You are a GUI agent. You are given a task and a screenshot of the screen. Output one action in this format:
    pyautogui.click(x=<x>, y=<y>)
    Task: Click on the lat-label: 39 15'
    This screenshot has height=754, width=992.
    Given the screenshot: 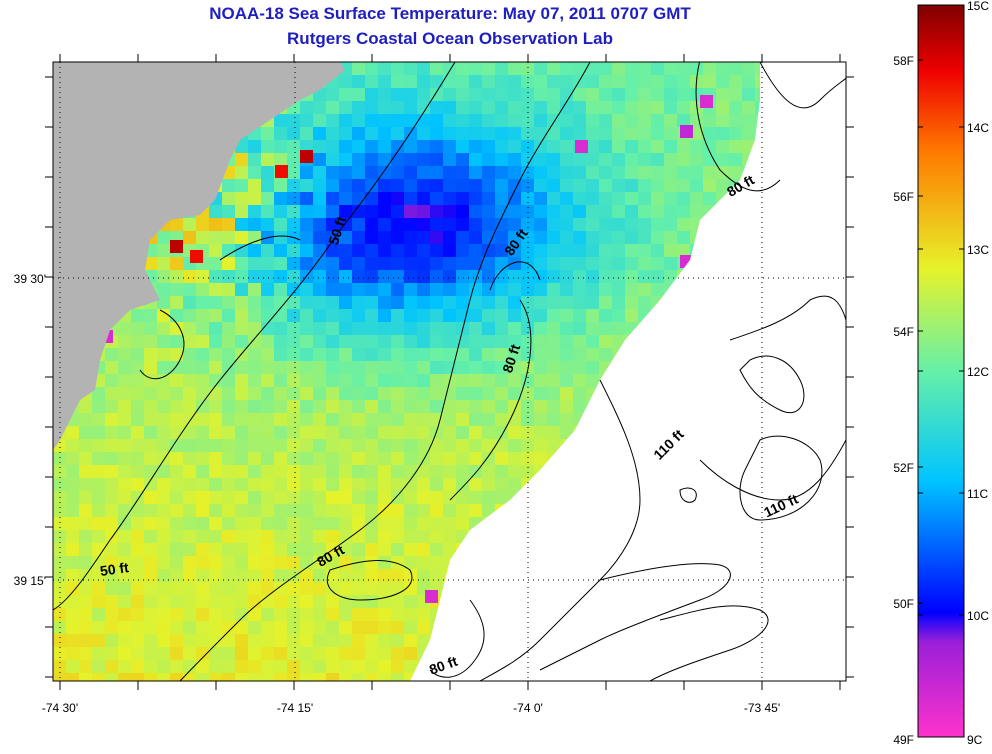 What is the action you would take?
    pyautogui.click(x=30, y=581)
    